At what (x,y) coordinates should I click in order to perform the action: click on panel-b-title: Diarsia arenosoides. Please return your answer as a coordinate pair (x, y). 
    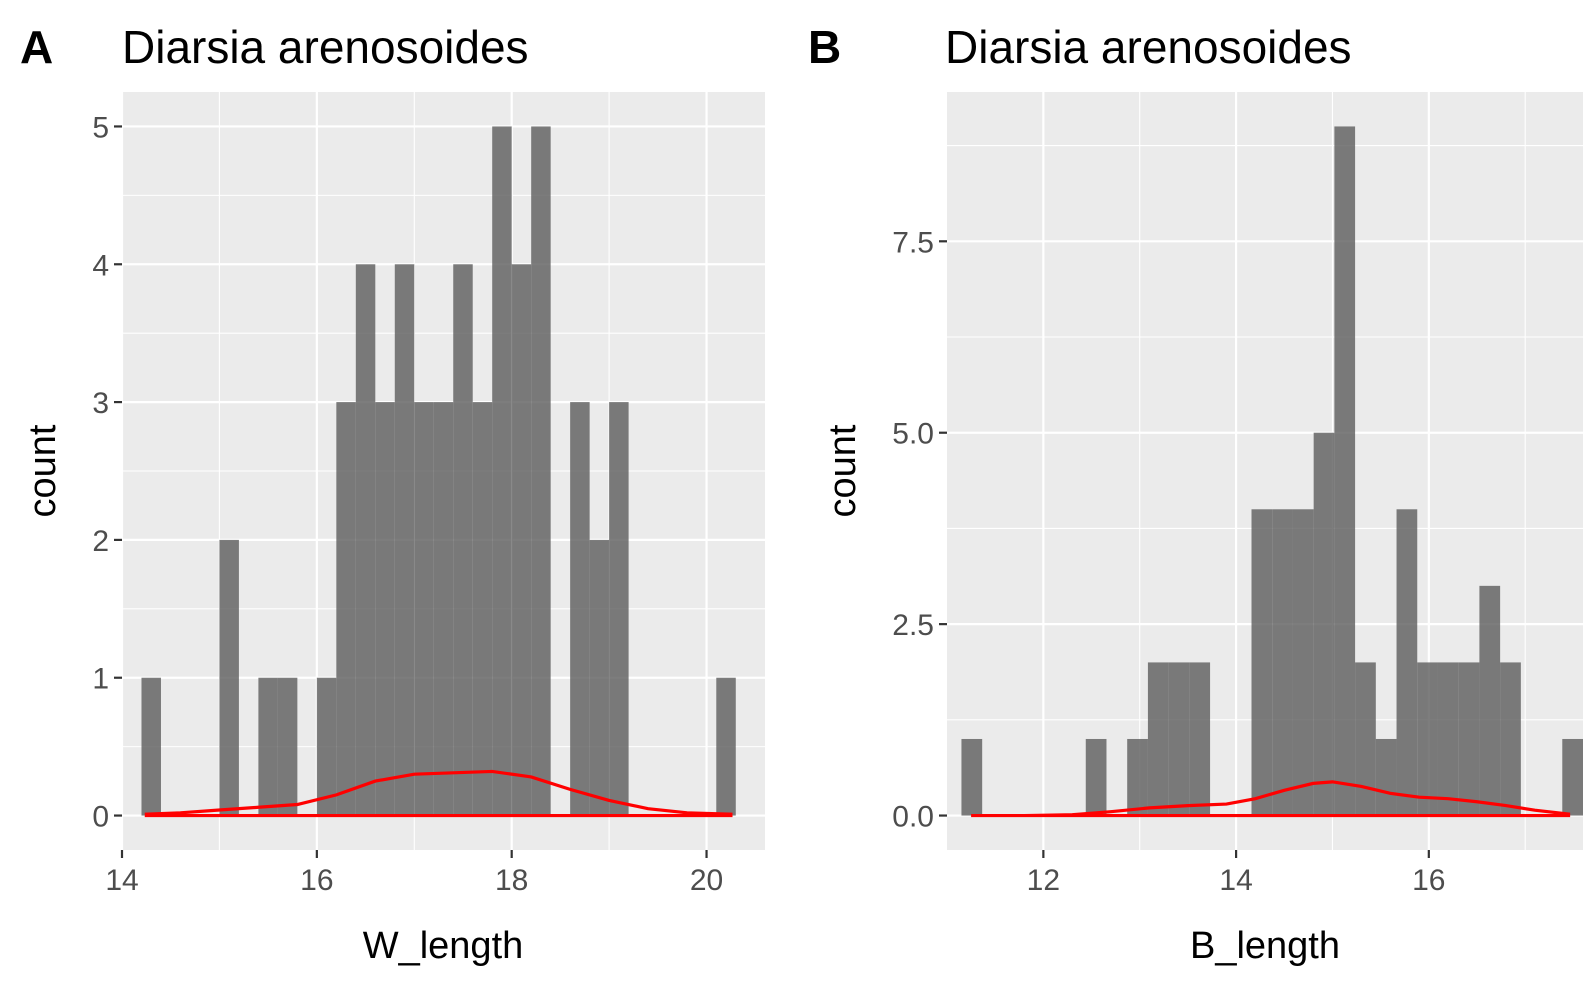
    Looking at the image, I should click on (1148, 47).